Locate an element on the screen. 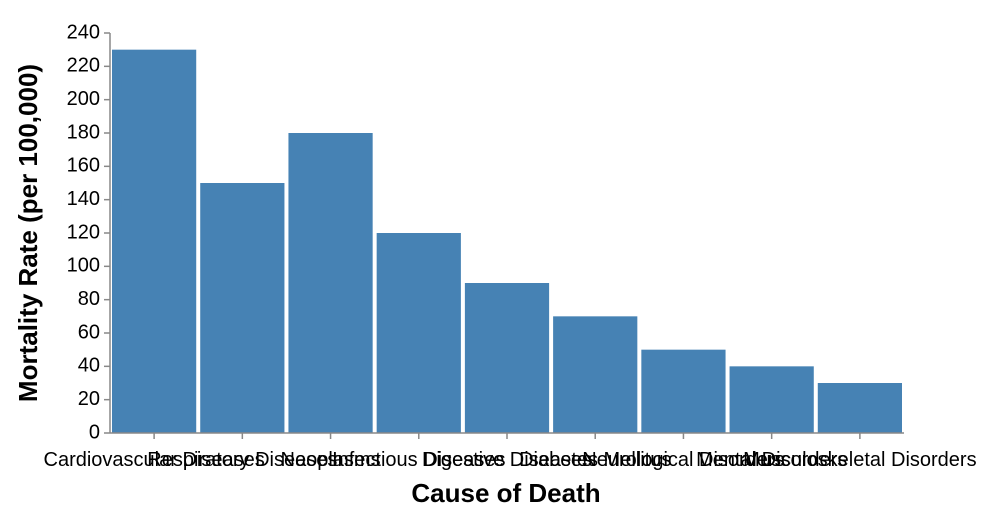 Image resolution: width=1008 pixels, height=518 pixels. y-tick-label: 160 is located at coordinates (83, 166).